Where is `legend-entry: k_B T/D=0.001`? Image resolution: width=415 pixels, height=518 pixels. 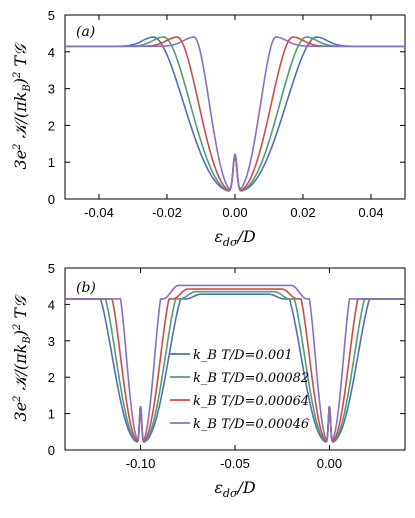
legend-entry: k_B T/D=0.001 is located at coordinates (243, 355).